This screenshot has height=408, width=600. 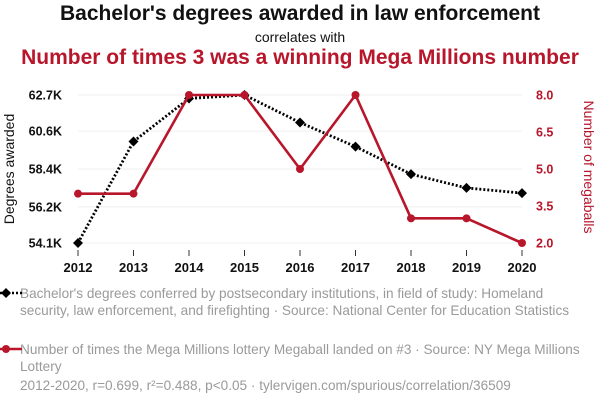 What do you see at coordinates (45, 207) in the screenshot?
I see `y-left-tick-label: 56.2K` at bounding box center [45, 207].